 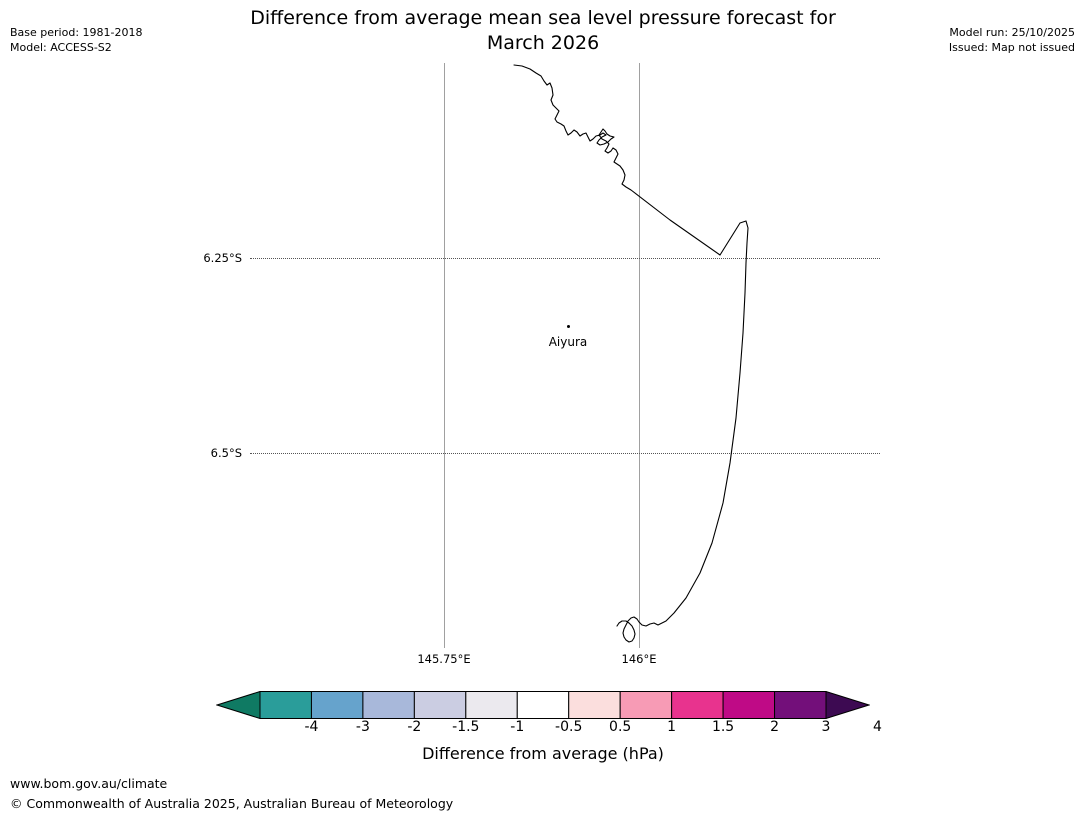 What do you see at coordinates (877, 727) in the screenshot?
I see `colorbar-tick-4: 4` at bounding box center [877, 727].